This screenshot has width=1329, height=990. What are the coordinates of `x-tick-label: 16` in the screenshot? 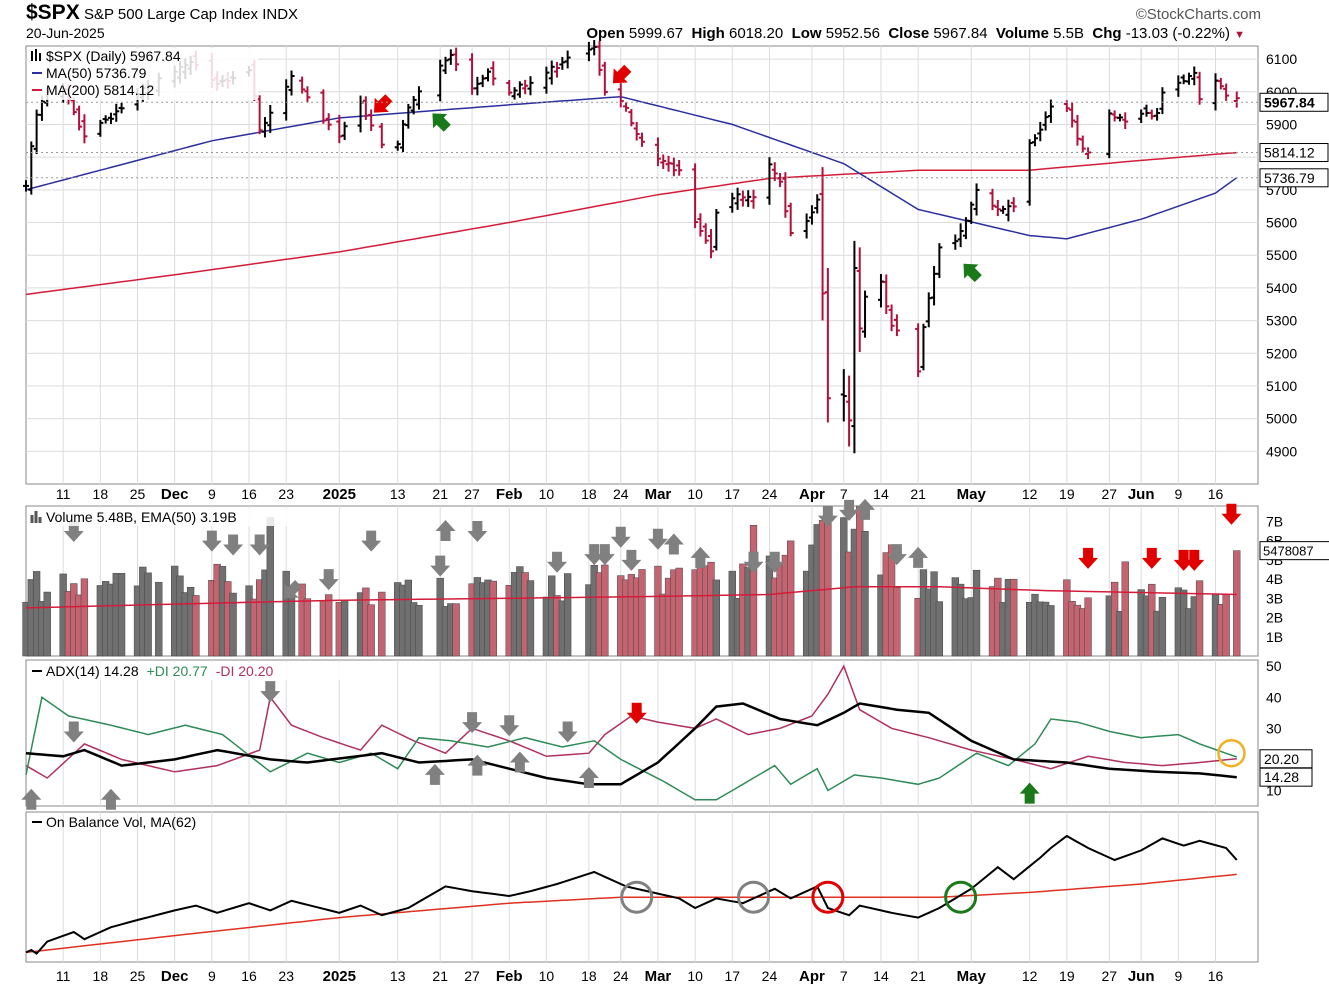 It's located at (249, 976).